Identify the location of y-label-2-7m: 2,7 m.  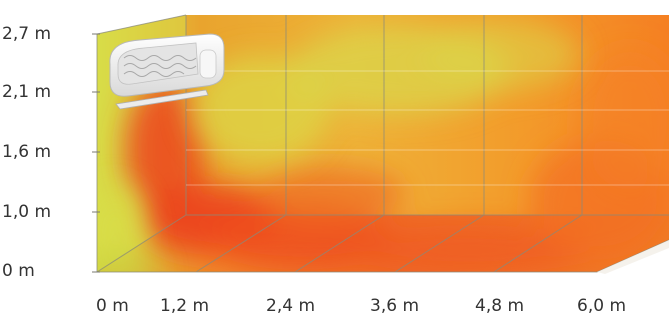
(26, 34).